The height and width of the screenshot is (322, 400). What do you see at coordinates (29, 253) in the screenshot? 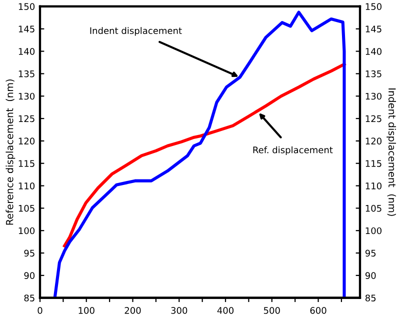
I see `y-tick-label: 95` at bounding box center [29, 253].